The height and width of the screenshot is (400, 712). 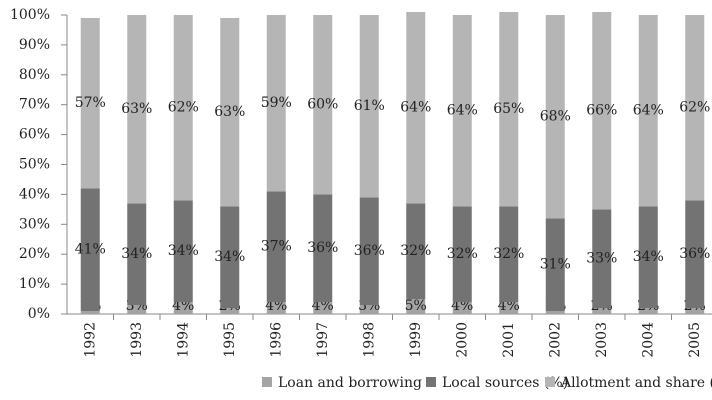 I want to click on x-tick-label: 2001, so click(x=509, y=340).